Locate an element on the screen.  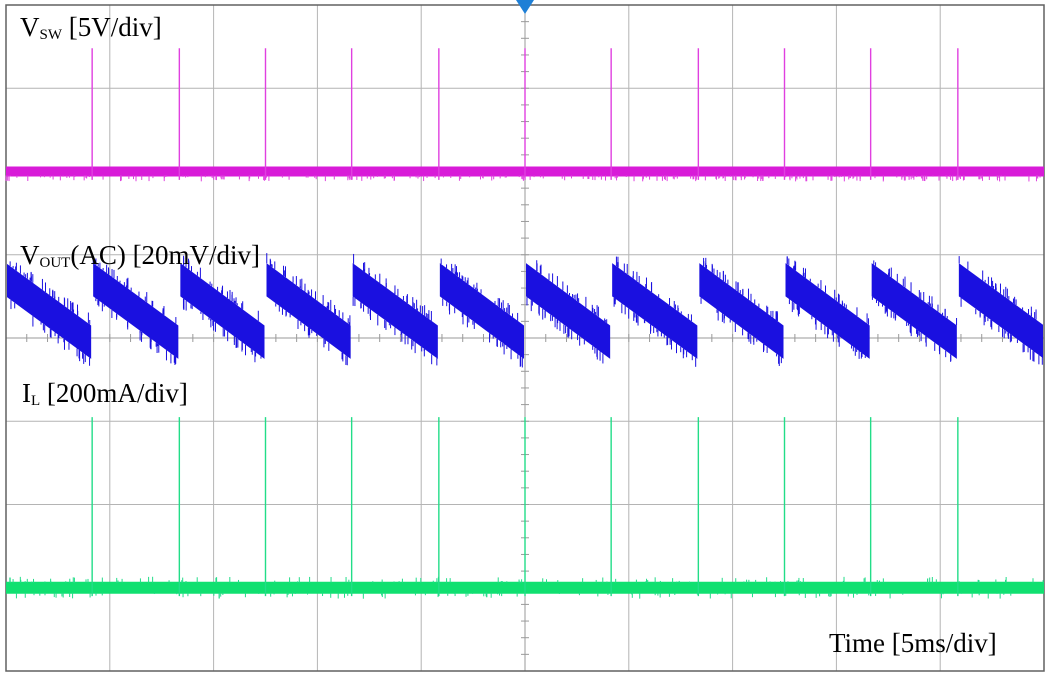
vout-label: VOUT(AC) [20mV/div] is located at coordinates (140, 255).